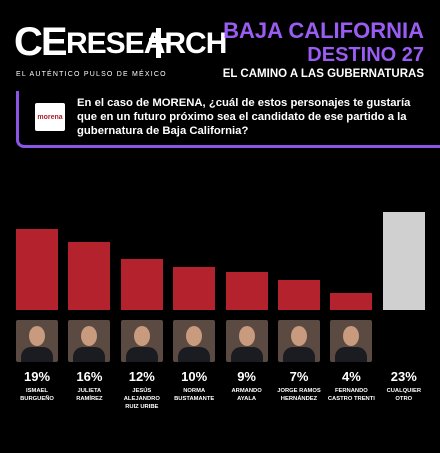  Describe the element at coordinates (141, 399) in the screenshot. I see `category-label: JESÚS ALEJANDRO RUIZ URIBE` at that location.